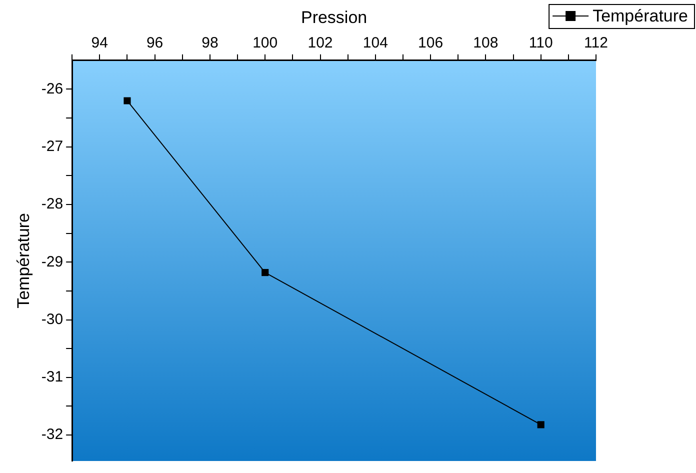  I want to click on x-axis-title: Pression, so click(334, 17).